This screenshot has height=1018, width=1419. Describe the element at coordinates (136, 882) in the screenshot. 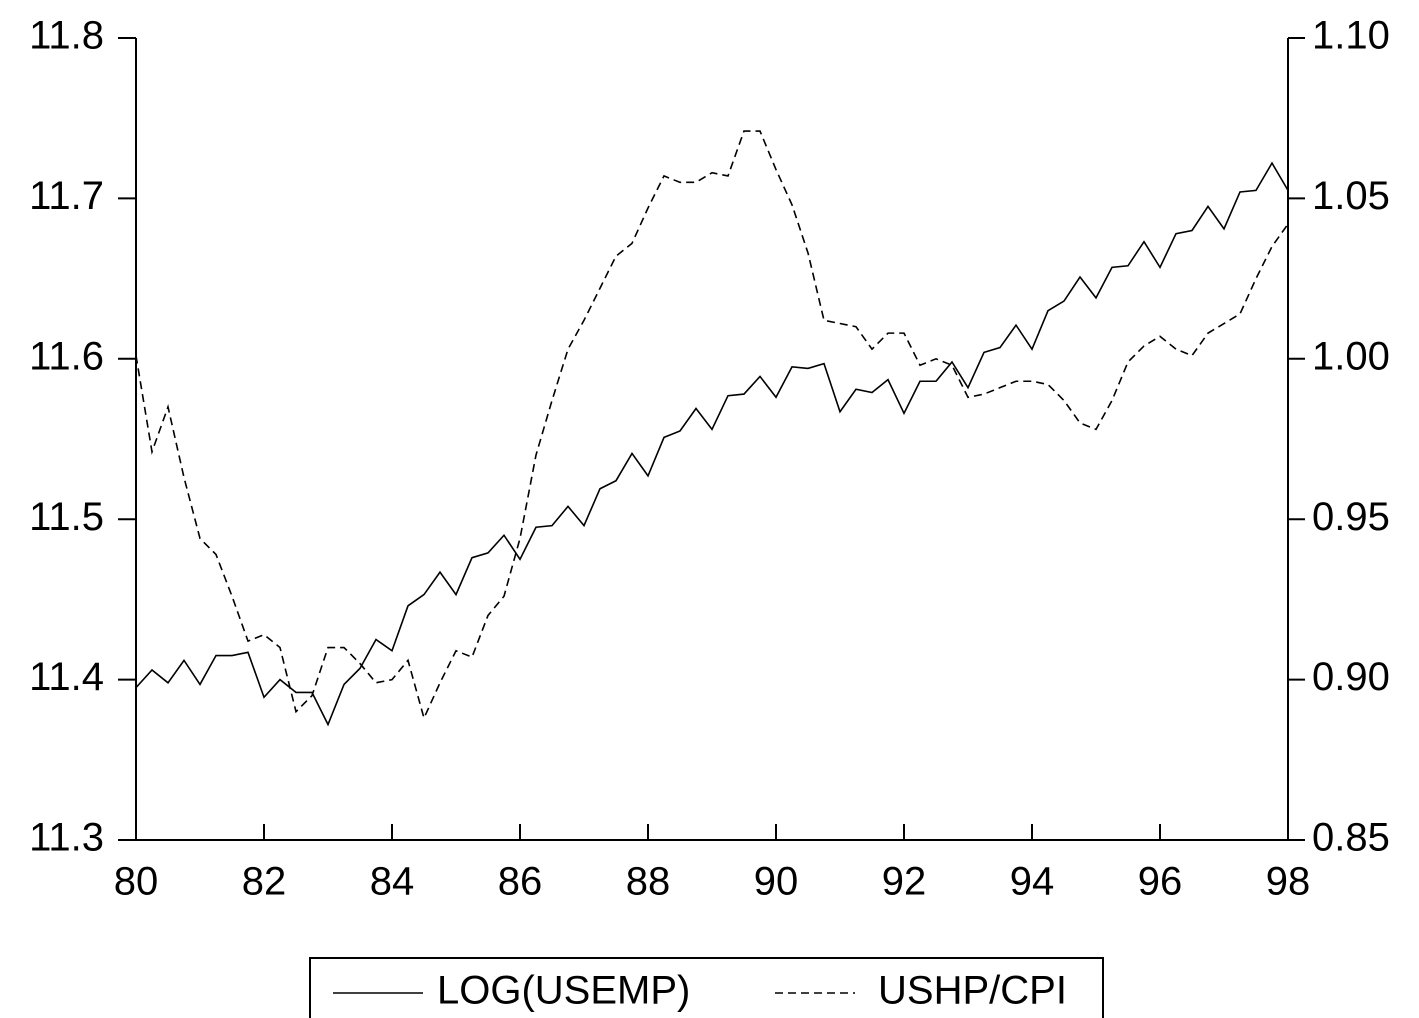

I see `x-tick-label: 80` at that location.